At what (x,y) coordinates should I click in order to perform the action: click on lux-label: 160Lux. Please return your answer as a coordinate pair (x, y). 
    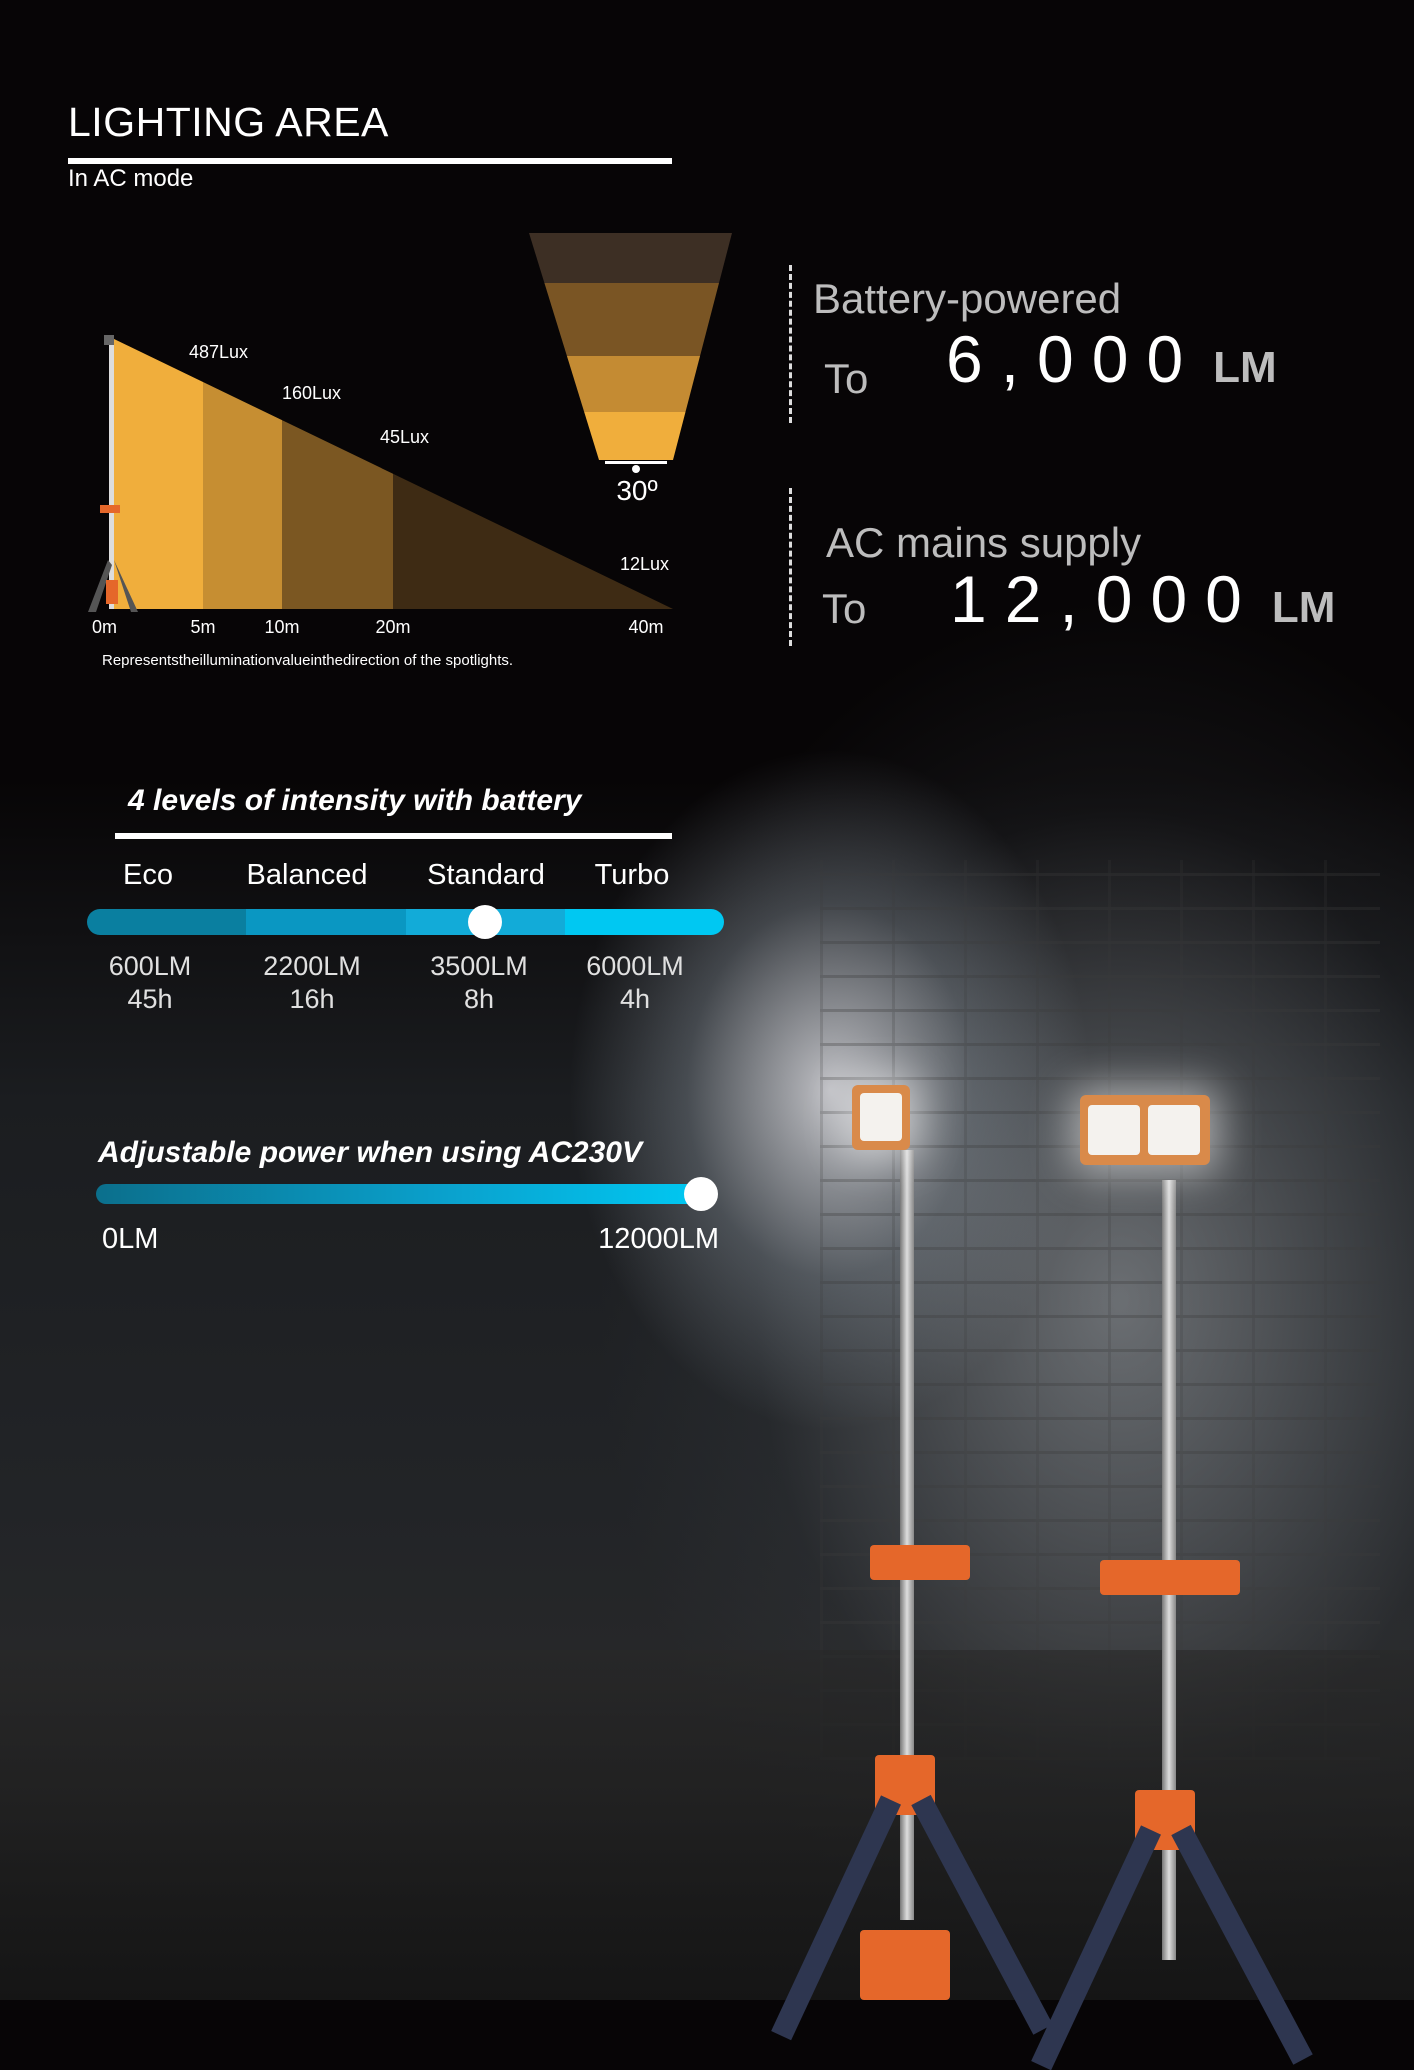
    Looking at the image, I should click on (311, 393).